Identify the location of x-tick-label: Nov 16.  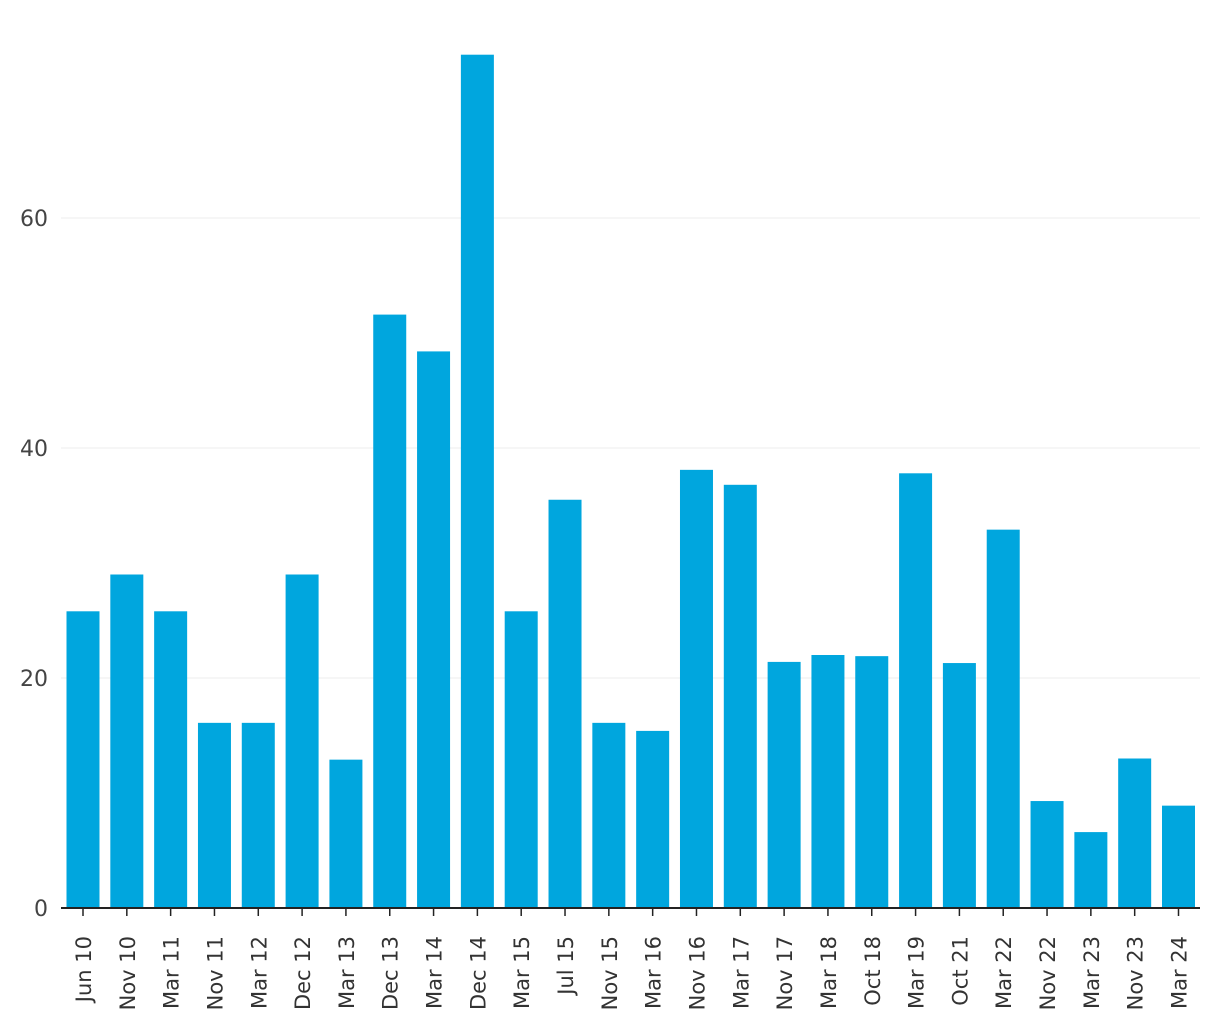
(697, 973).